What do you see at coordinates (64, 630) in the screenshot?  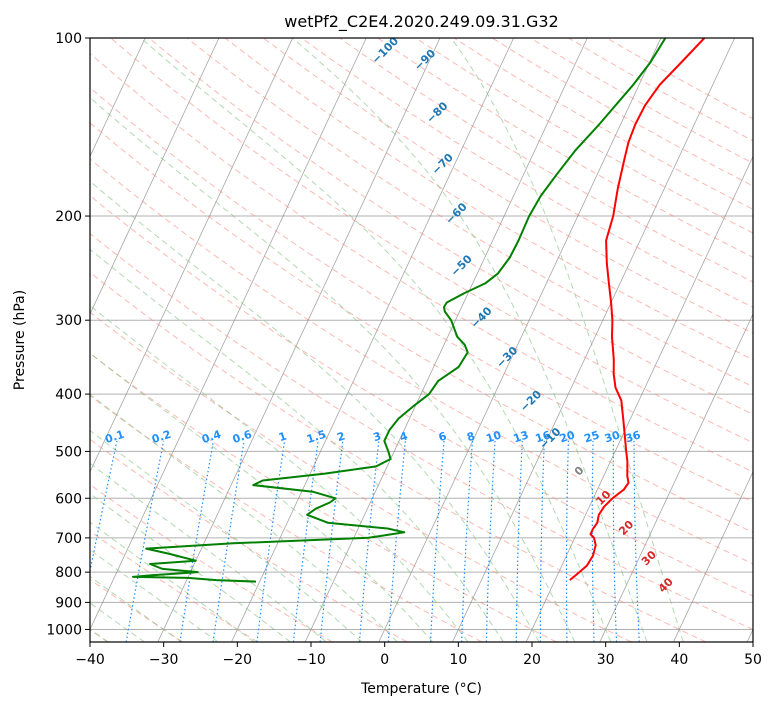 I see `y-tick-label: 1000` at bounding box center [64, 630].